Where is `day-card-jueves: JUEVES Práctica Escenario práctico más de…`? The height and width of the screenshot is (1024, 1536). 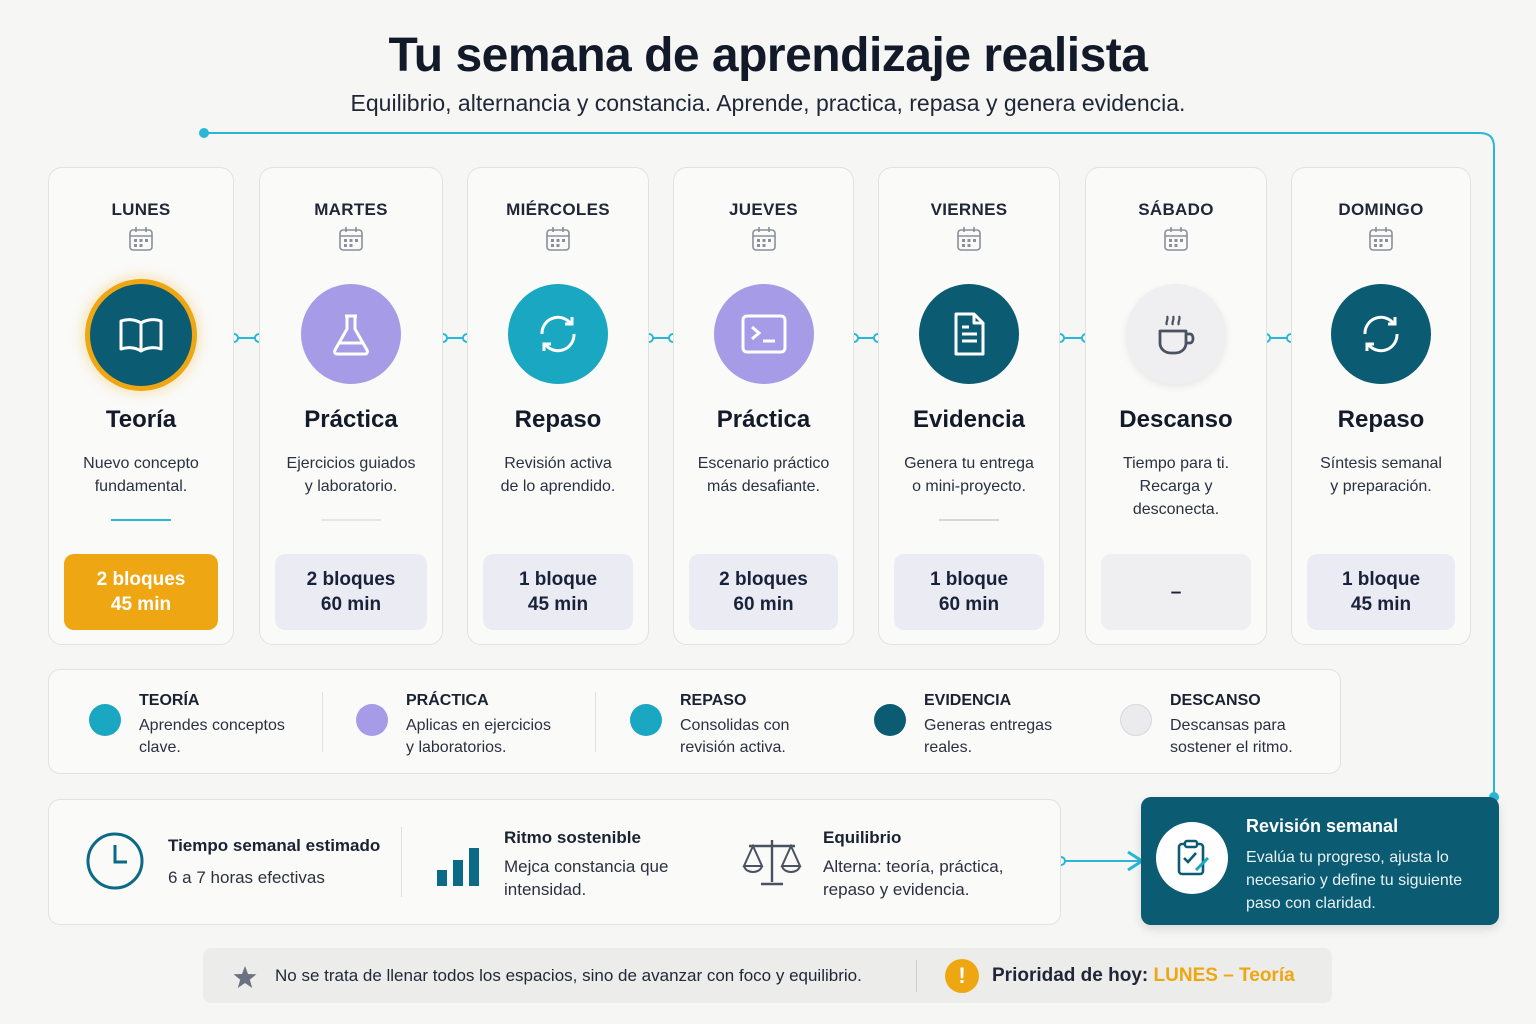
day-card-jueves: JUEVES Práctica Escenario práctico más de… is located at coordinates (763, 406).